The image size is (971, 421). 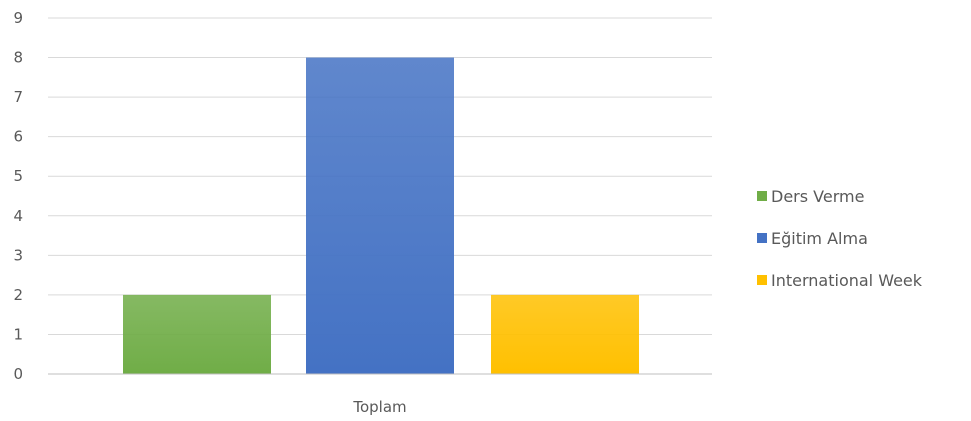 I want to click on legend-item-ders-verme: Ders Verme, so click(x=839, y=196).